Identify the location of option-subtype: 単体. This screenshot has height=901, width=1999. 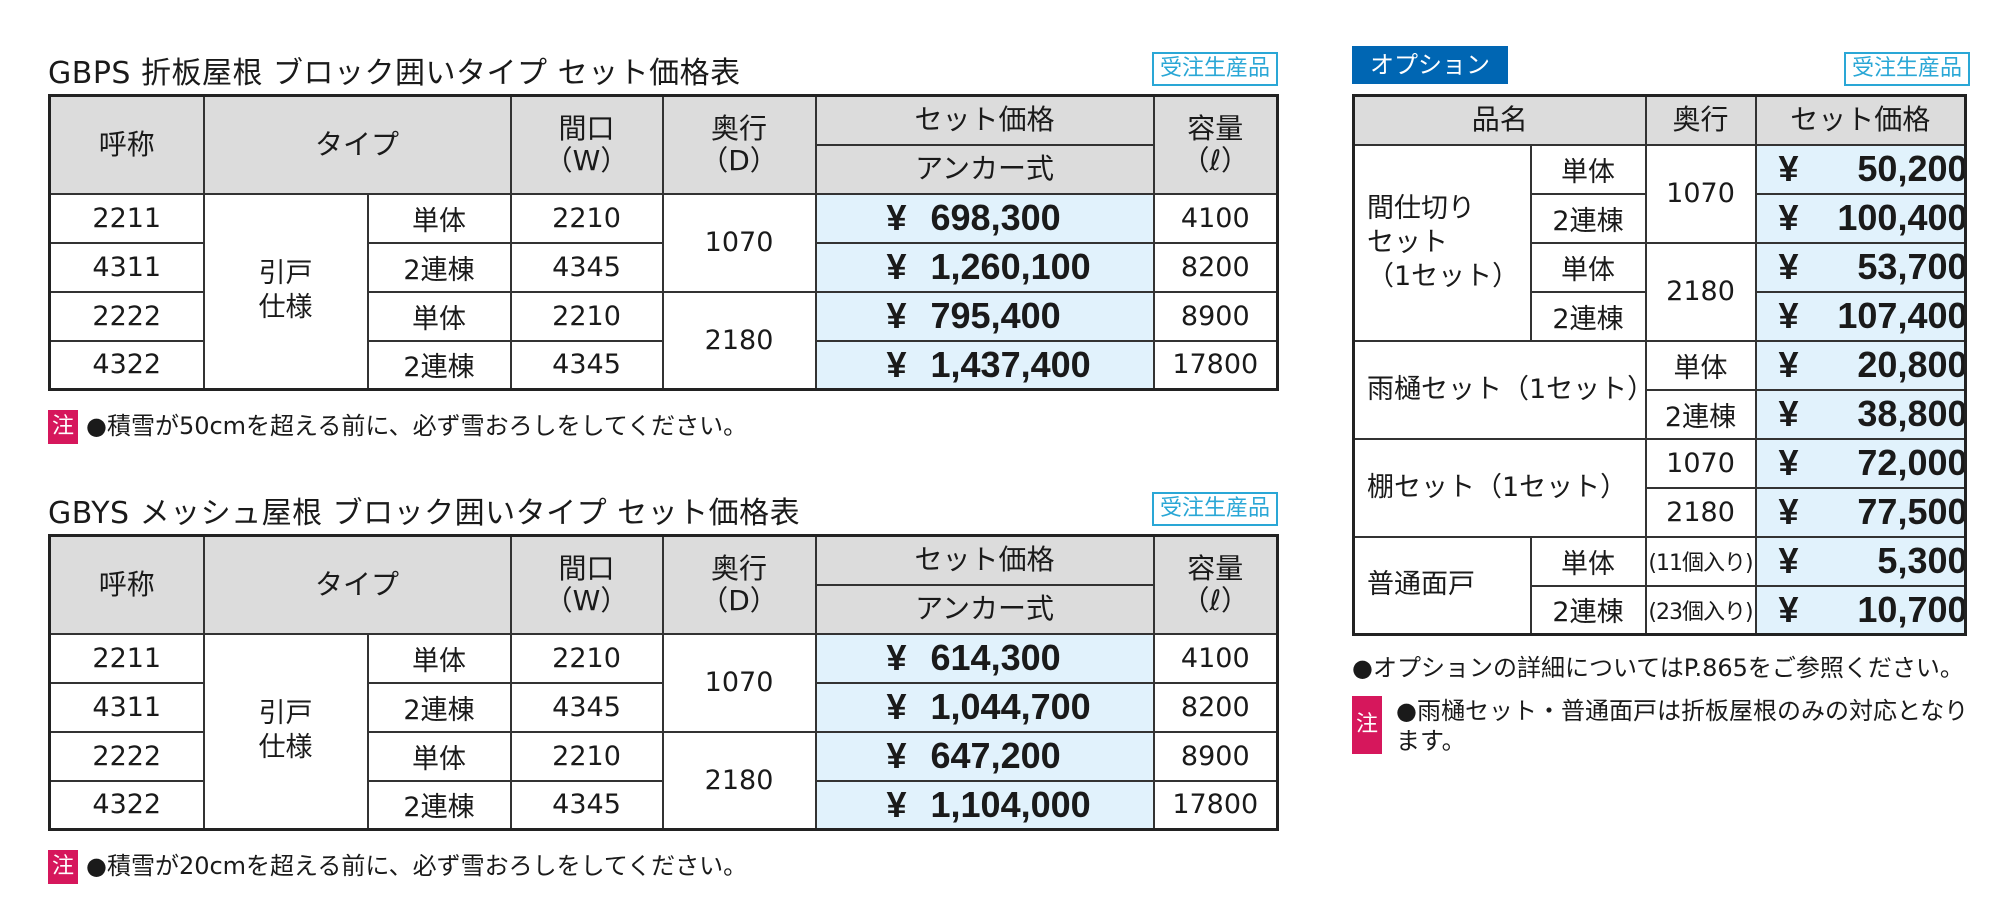
(1588, 267).